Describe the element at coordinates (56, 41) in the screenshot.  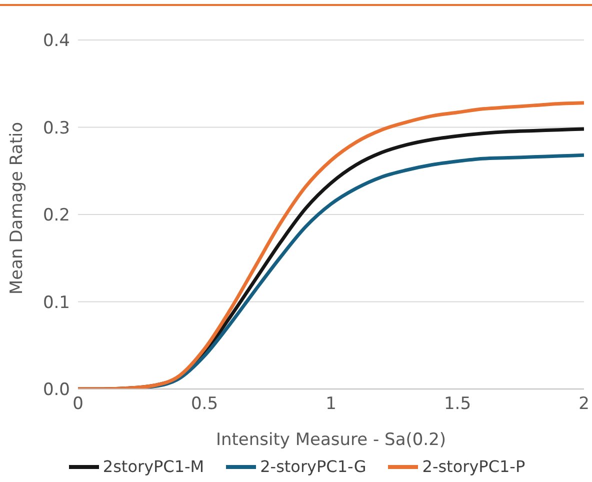
I see `y-tick-label: 0.4` at that location.